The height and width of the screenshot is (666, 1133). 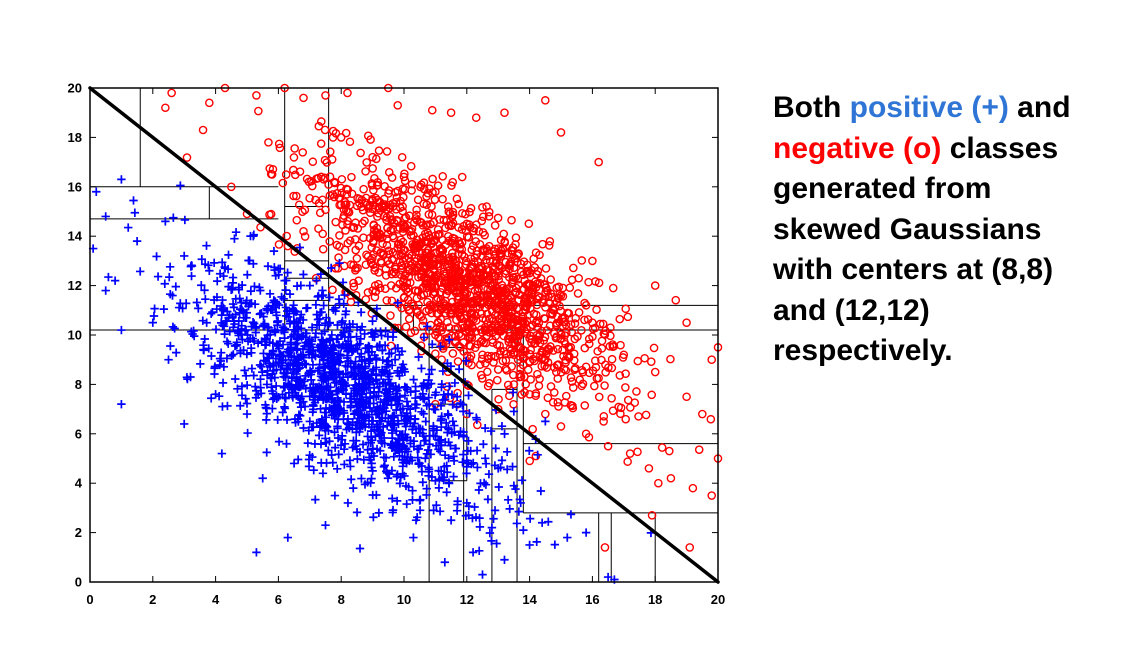 What do you see at coordinates (811, 107) in the screenshot?
I see `caption-text: Both` at bounding box center [811, 107].